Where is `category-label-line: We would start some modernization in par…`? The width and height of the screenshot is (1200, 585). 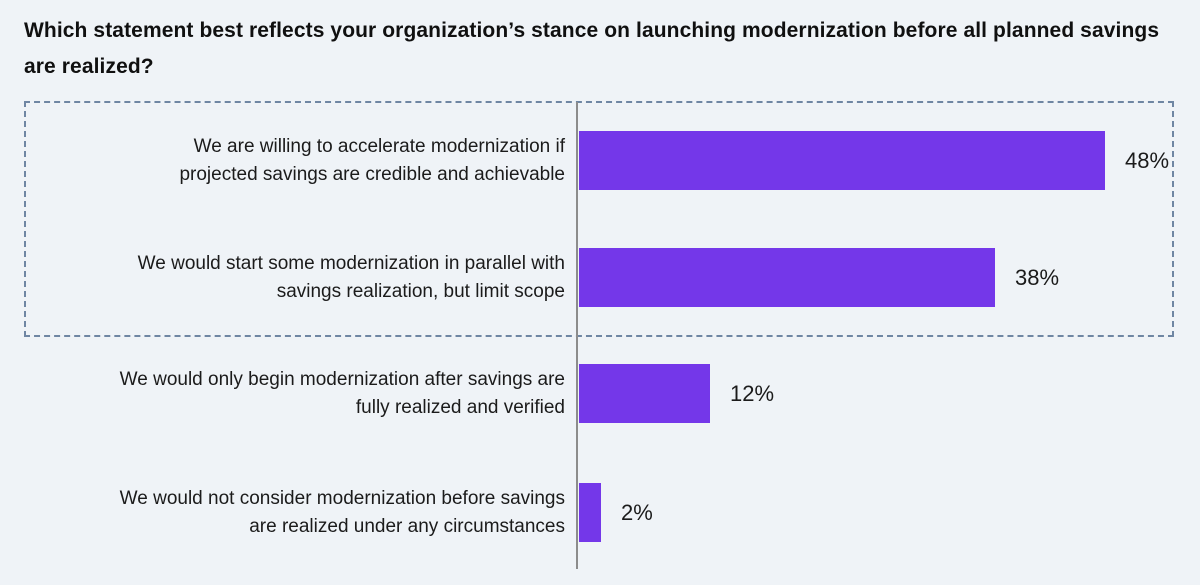
category-label-line: We would start some modernization in par… is located at coordinates (351, 263).